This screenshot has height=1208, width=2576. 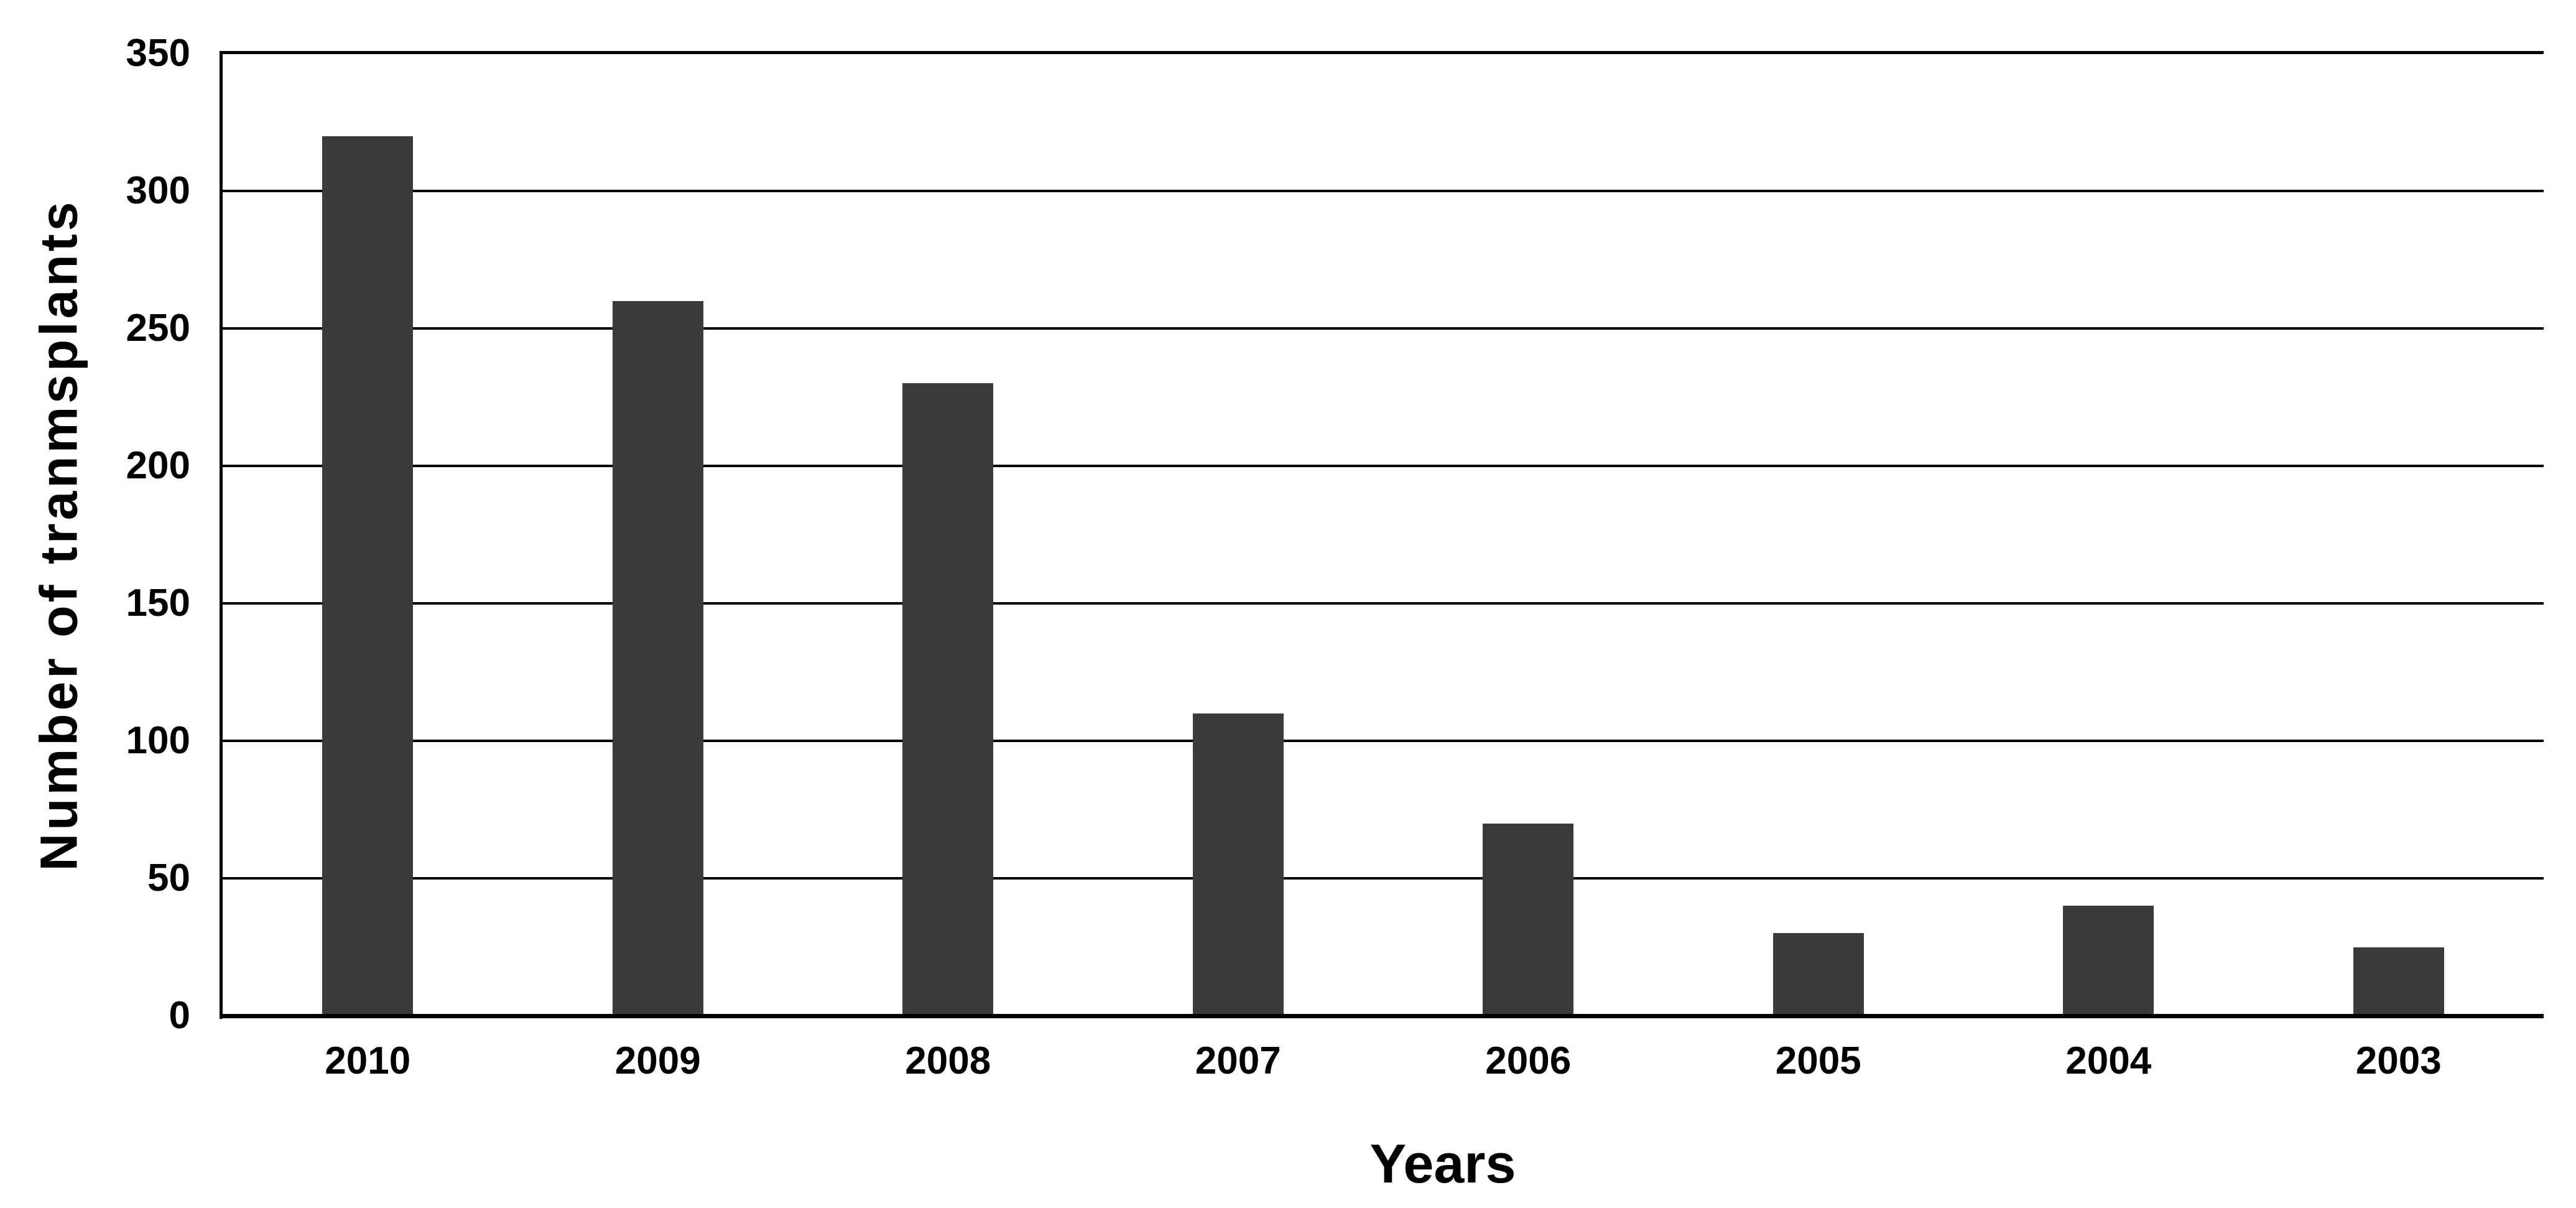 What do you see at coordinates (948, 1061) in the screenshot?
I see `x-tick-label-2008: 2008` at bounding box center [948, 1061].